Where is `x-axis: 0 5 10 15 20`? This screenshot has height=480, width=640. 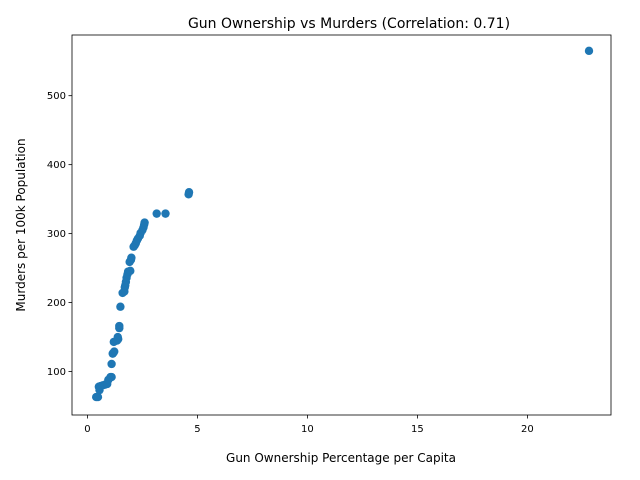
x-axis: 0 5 10 15 20 is located at coordinates (309, 425).